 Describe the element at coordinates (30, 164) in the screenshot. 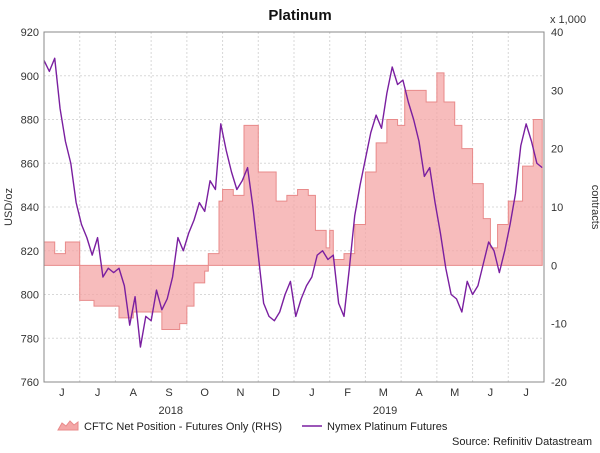

I see `left-tick-label-5: 860` at that location.